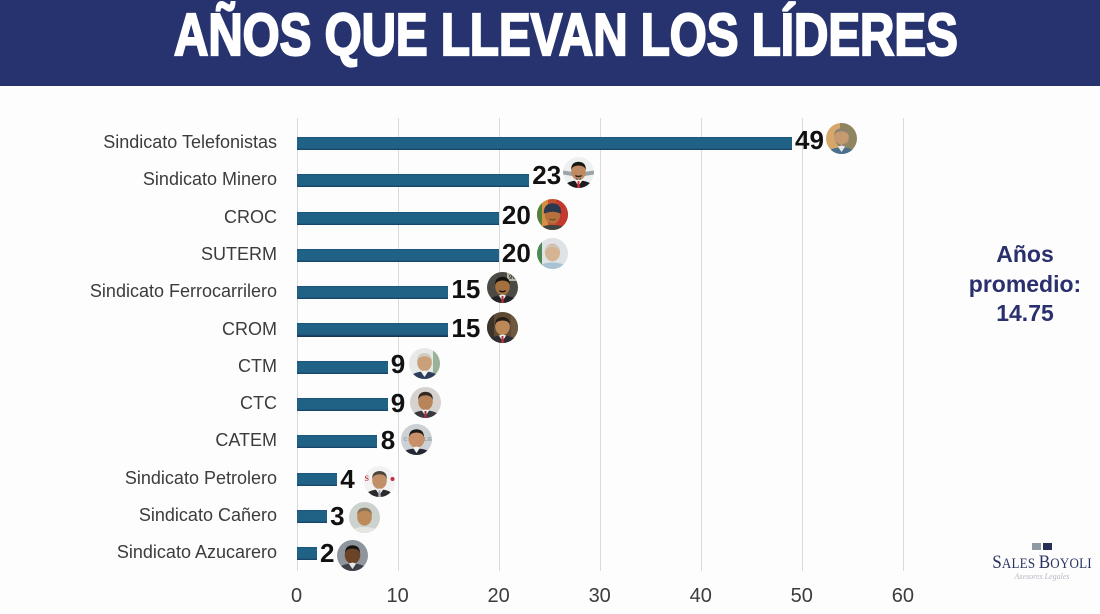  Describe the element at coordinates (428, 440) in the screenshot. I see `svg-text: LIE` at that location.